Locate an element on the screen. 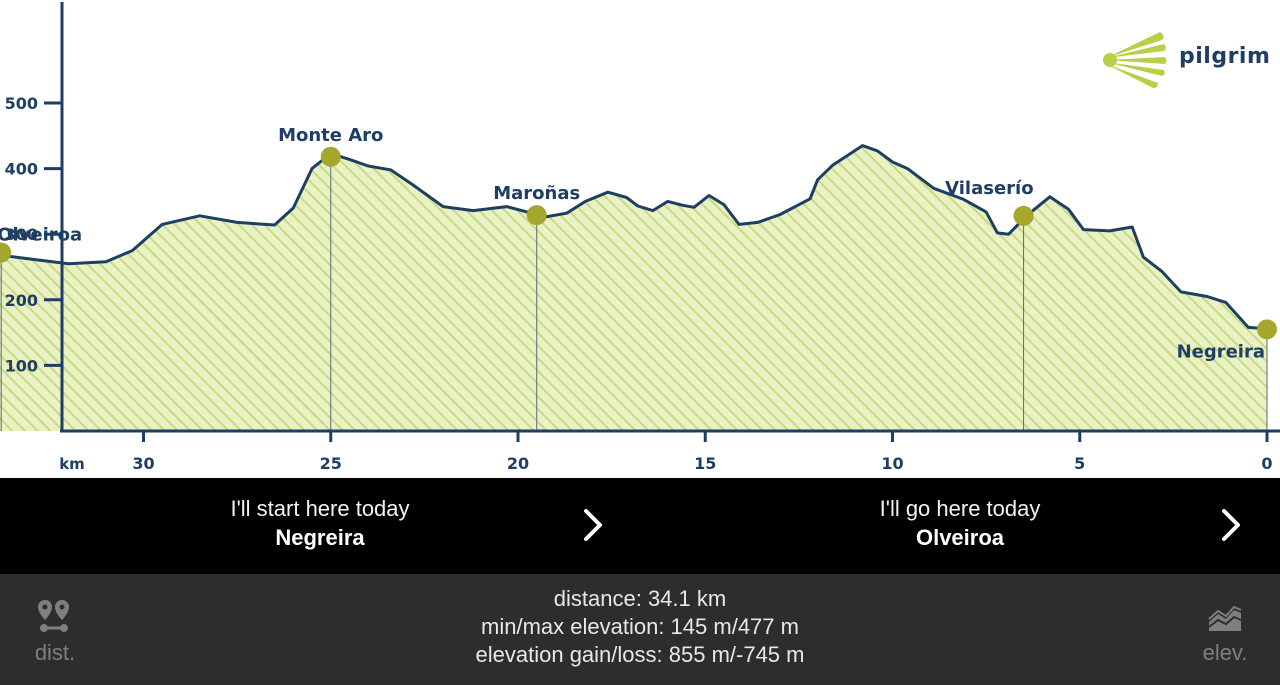 Image resolution: width=1280 pixels, height=685 pixels. start-location-button: I'll start here today Negreira is located at coordinates (320, 526).